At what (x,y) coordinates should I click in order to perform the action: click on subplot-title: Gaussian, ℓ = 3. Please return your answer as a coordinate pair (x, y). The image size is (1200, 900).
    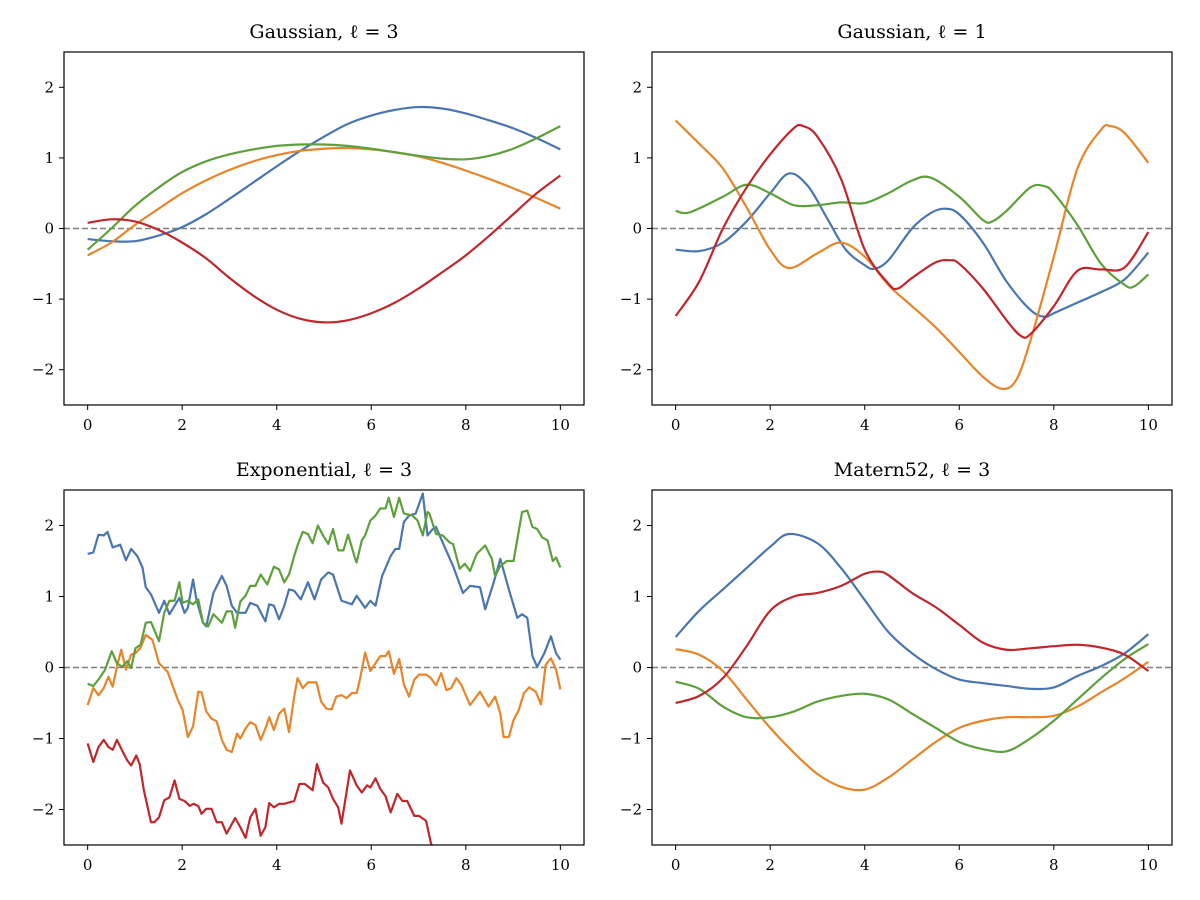
    Looking at the image, I should click on (323, 32).